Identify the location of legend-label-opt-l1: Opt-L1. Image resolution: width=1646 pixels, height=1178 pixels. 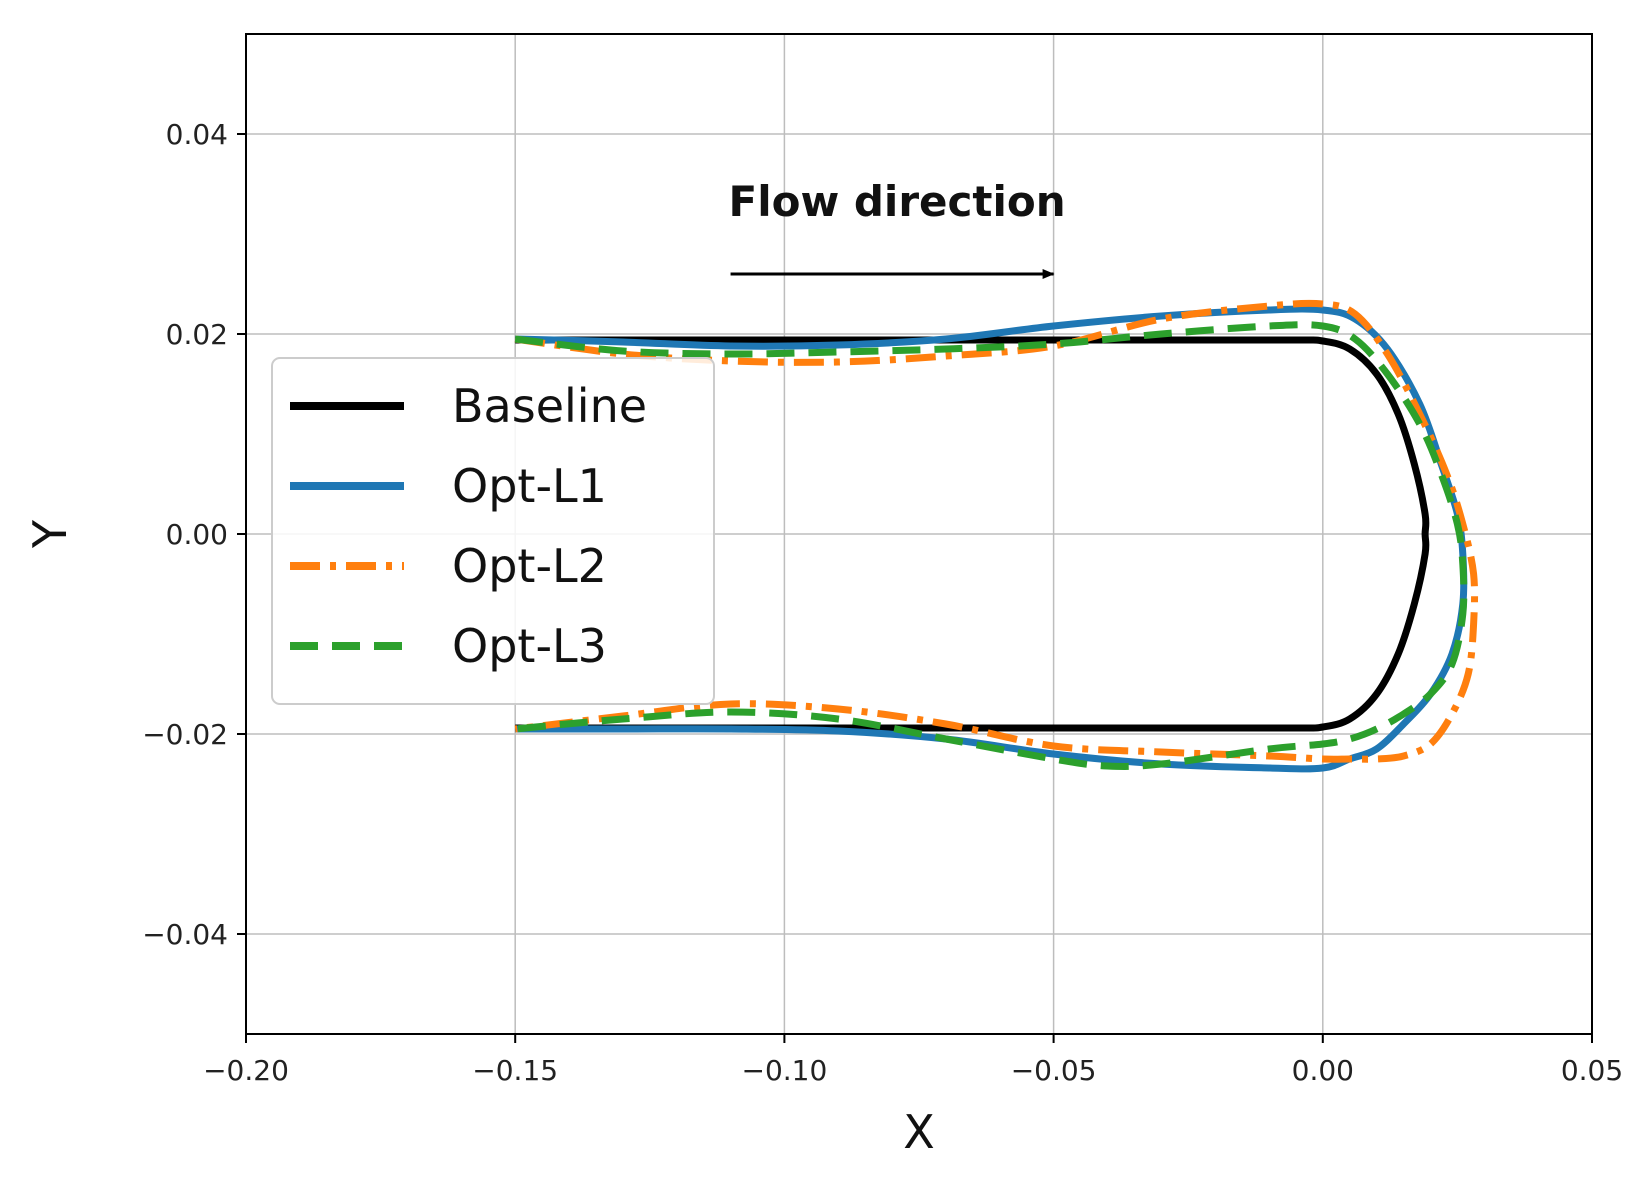
(529, 486).